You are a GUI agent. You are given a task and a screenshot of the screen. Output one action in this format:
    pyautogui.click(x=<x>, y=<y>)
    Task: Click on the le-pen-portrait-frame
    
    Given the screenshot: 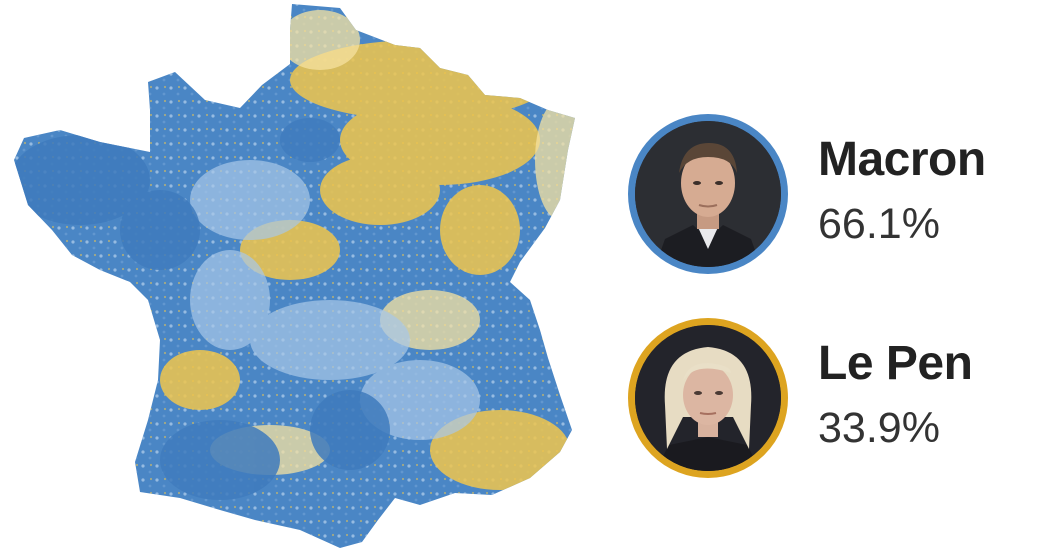 What is the action you would take?
    pyautogui.click(x=708, y=398)
    